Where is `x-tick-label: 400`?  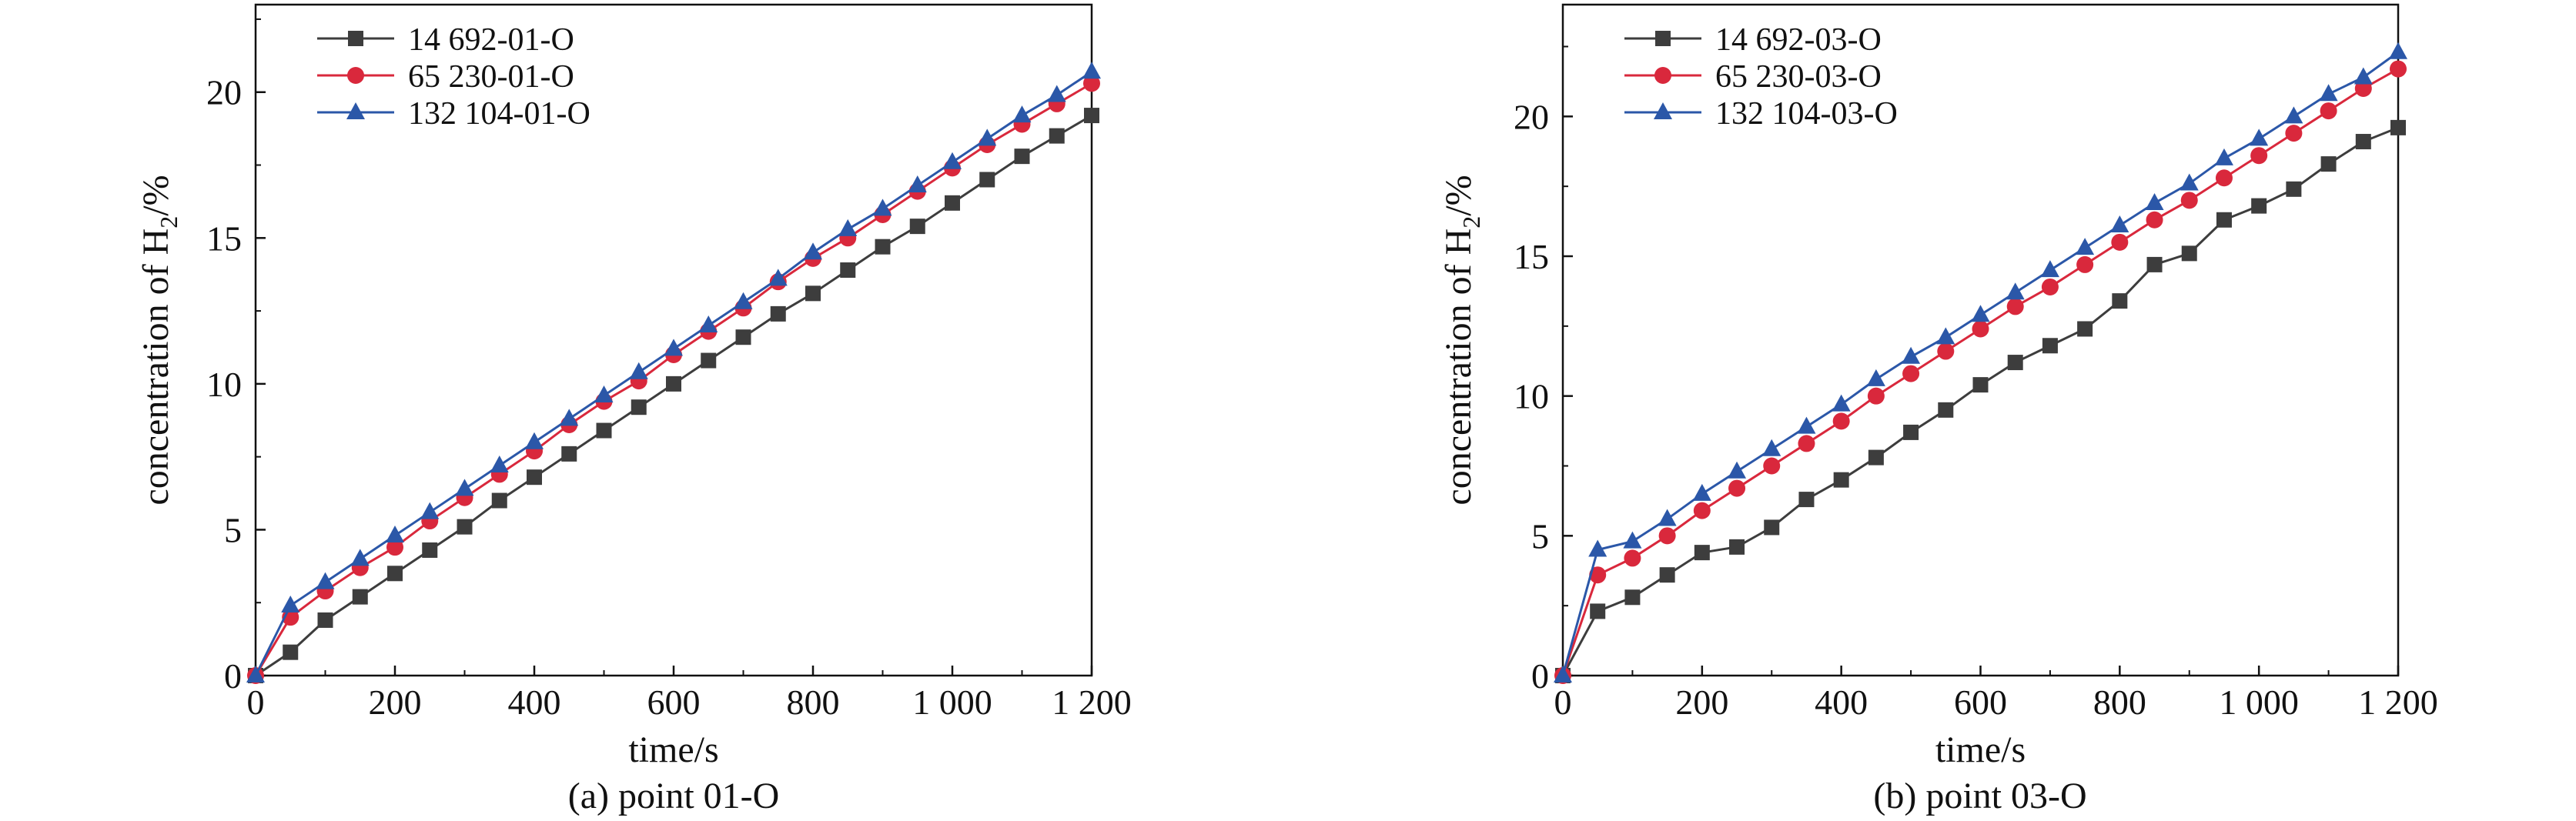 x-tick-label: 400 is located at coordinates (534, 702).